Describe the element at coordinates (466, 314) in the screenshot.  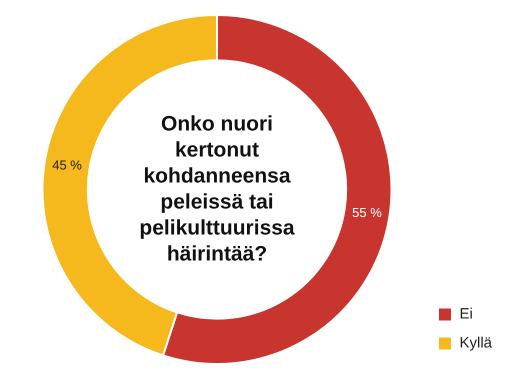
I see `legend-label: Ei` at that location.